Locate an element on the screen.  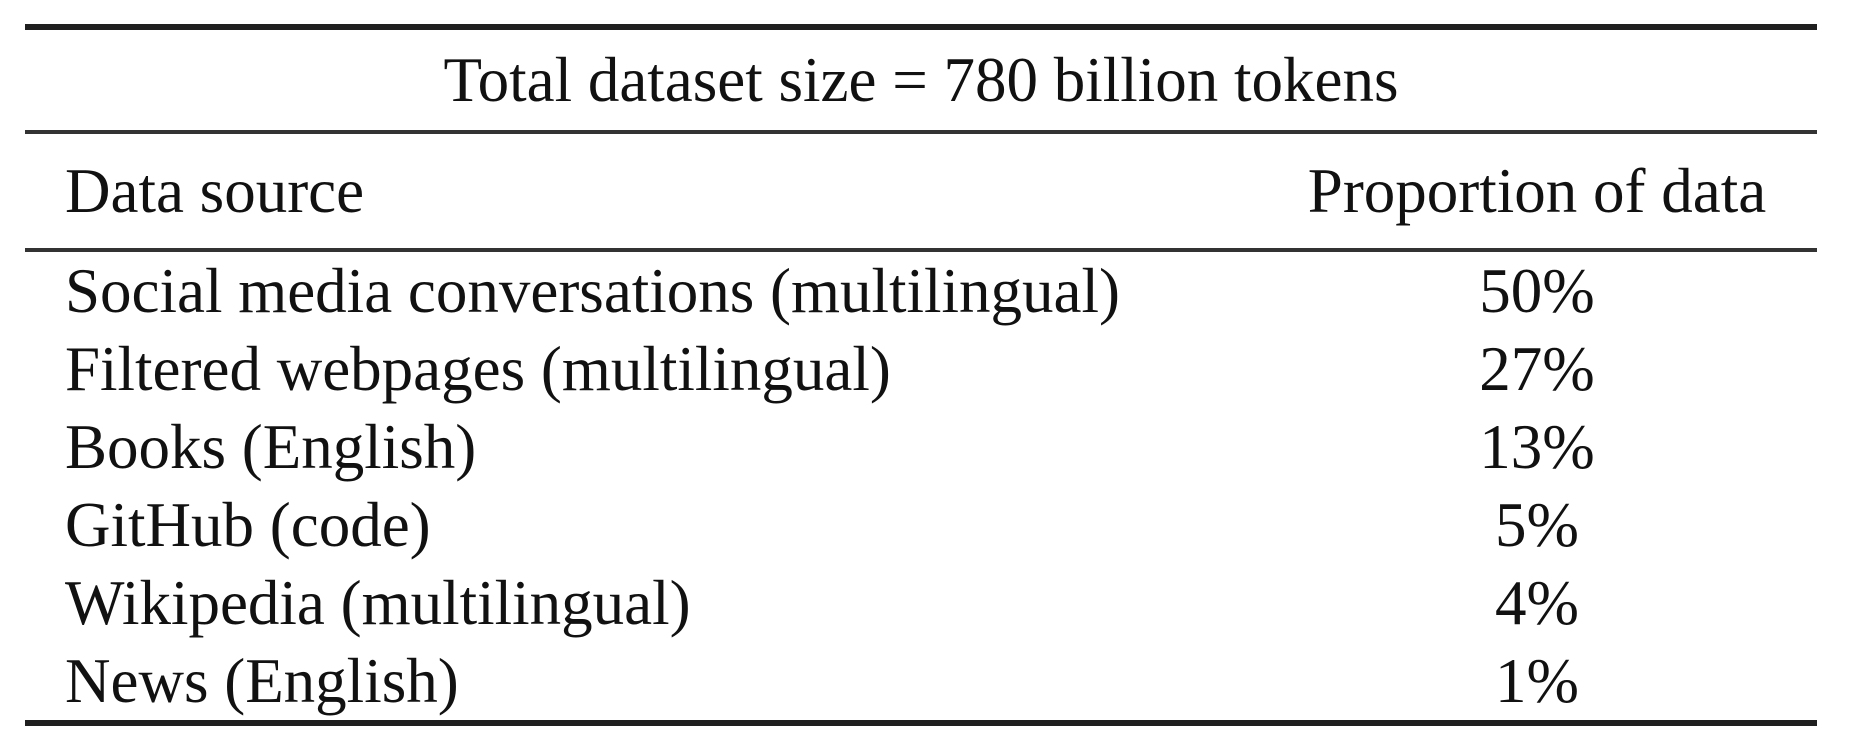
table-header-row: Data source Proportion of data is located at coordinates (921, 191).